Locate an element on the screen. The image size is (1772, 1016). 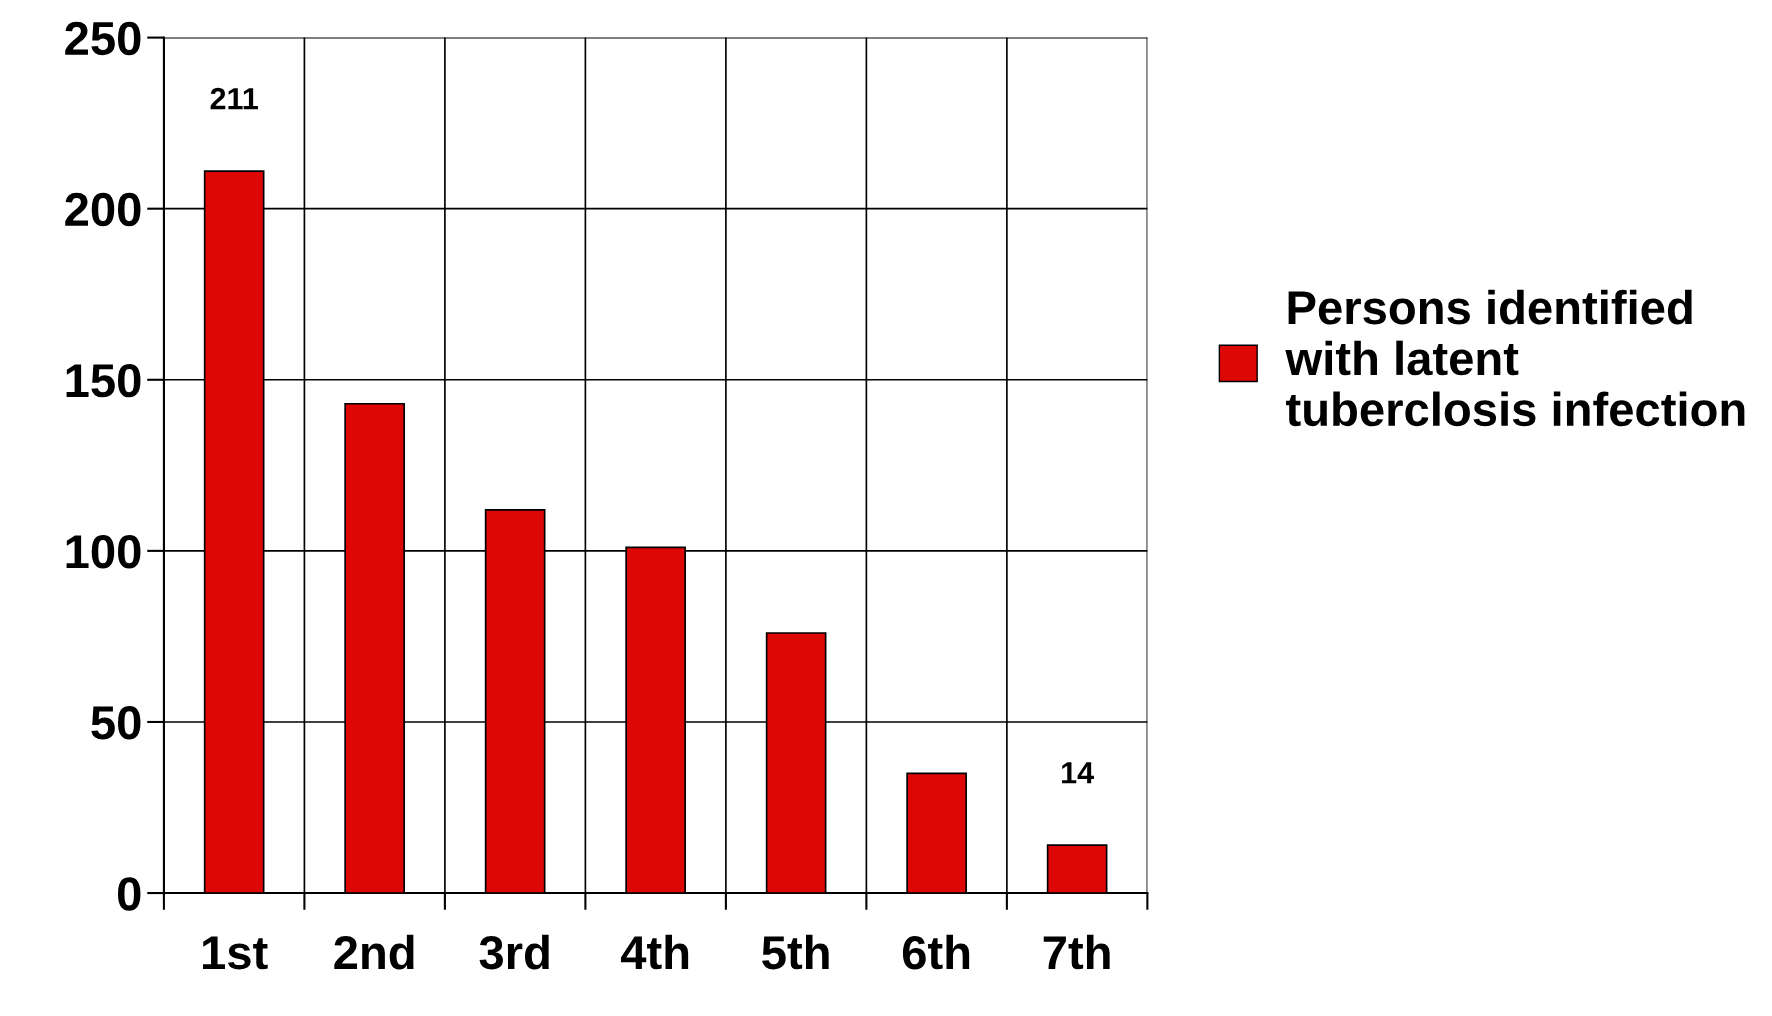
x-tick-label: 7th is located at coordinates (1076, 952).